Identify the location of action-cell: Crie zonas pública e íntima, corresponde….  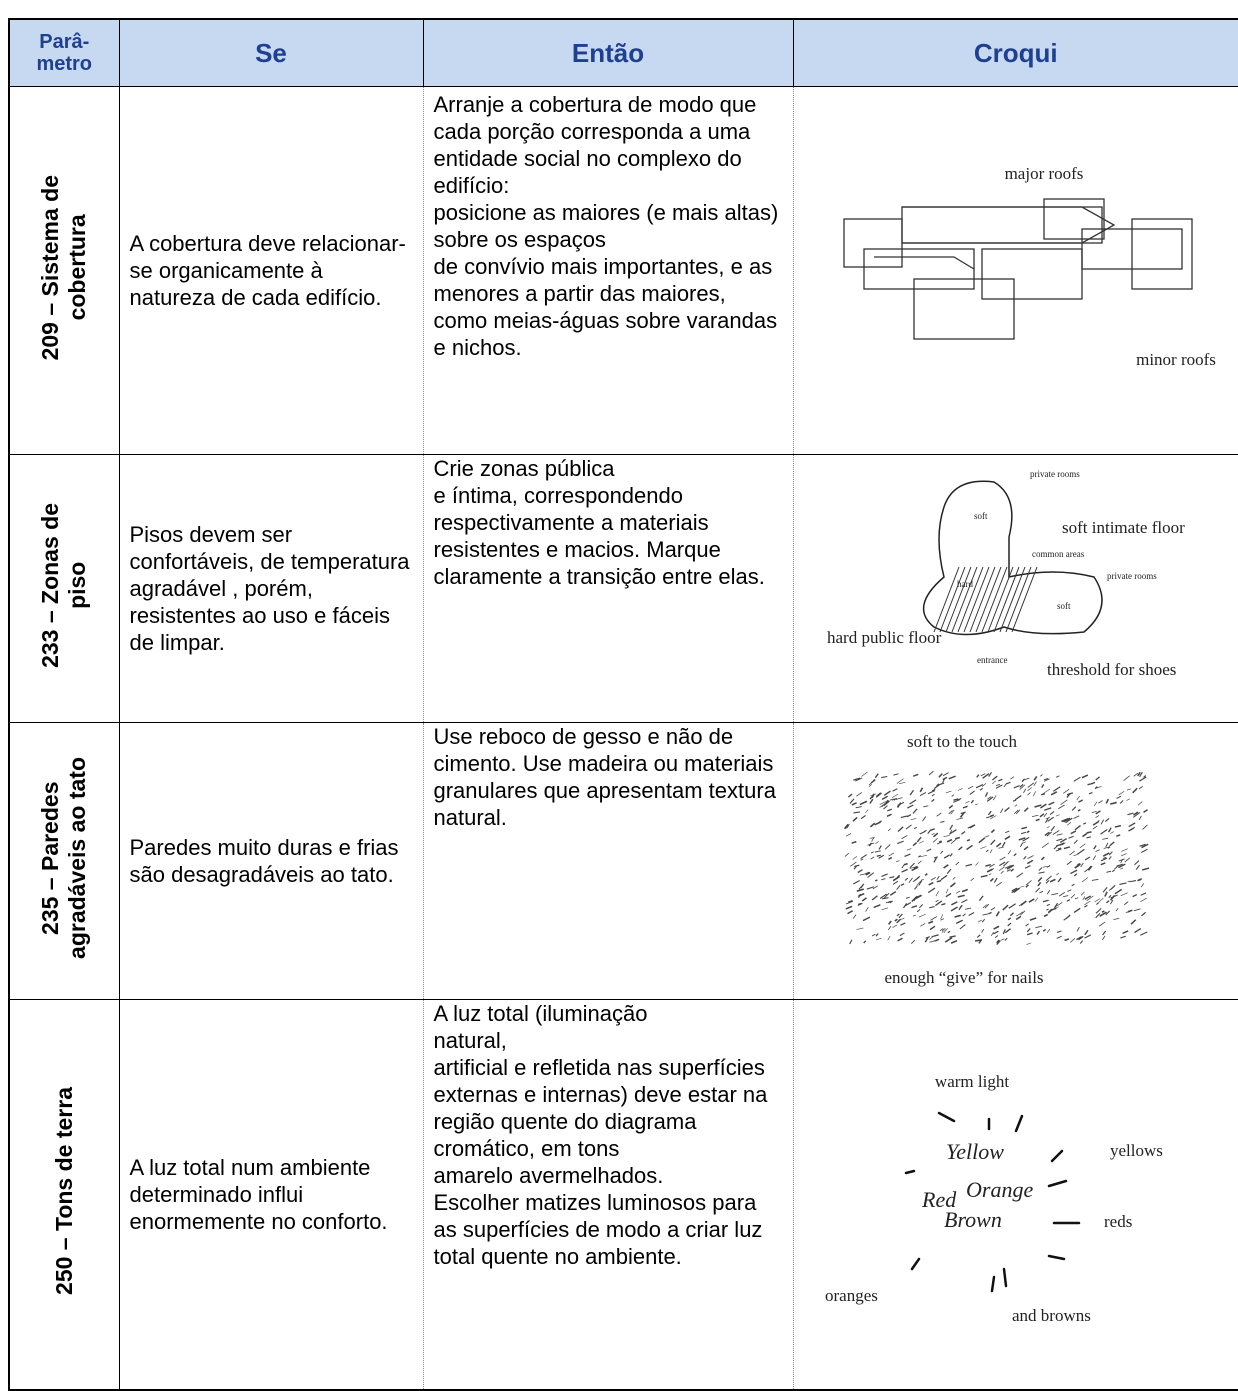
(608, 589).